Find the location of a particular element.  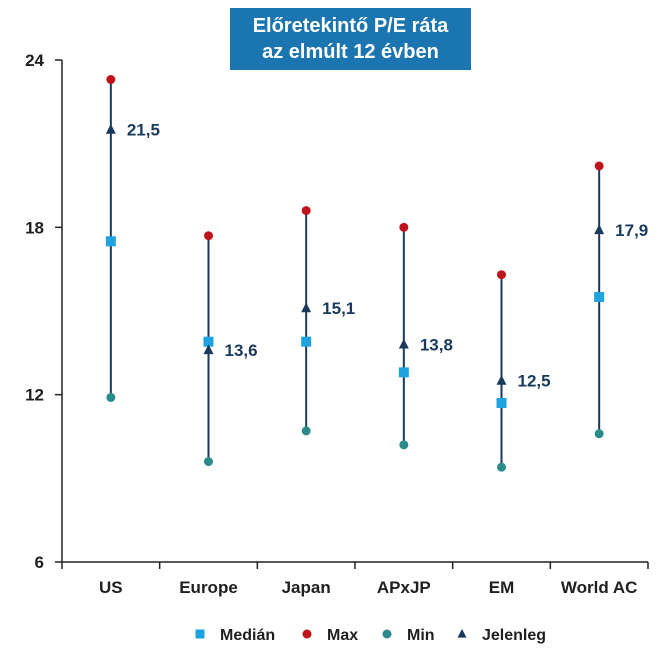

legend-marker-medin is located at coordinates (200, 634).